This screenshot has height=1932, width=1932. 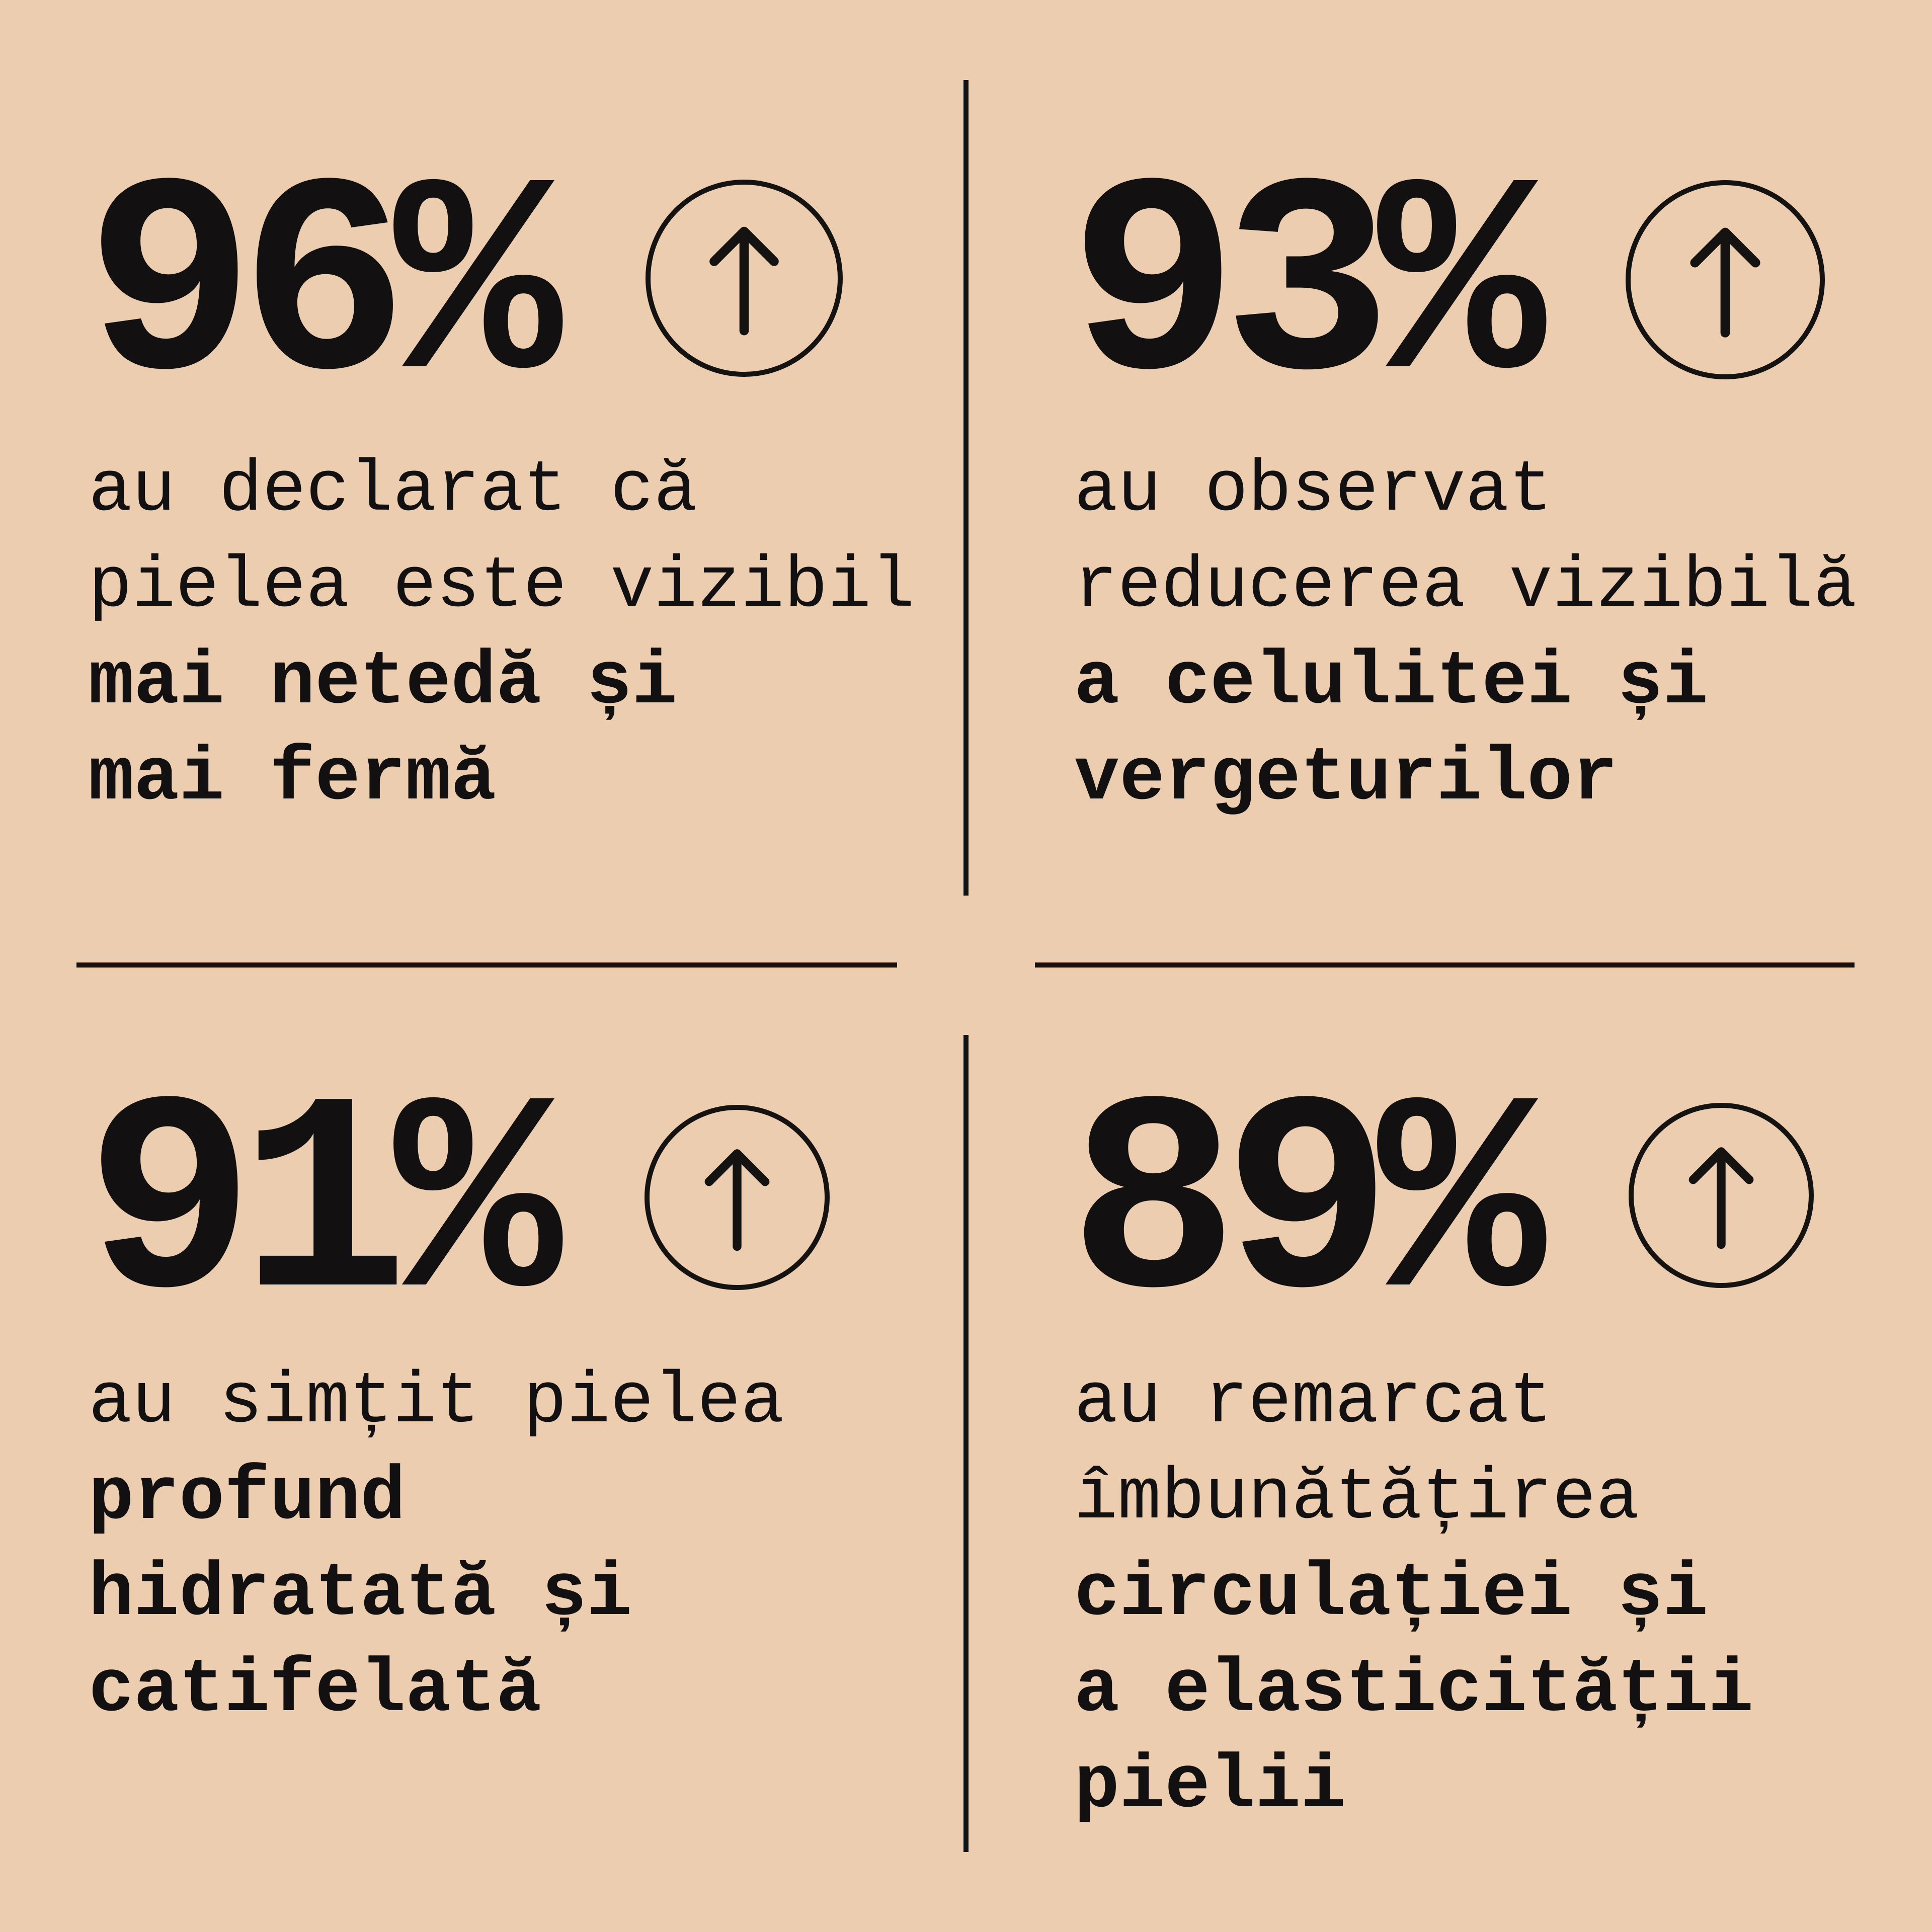 I want to click on description-bold-line: catifelată, so click(x=316, y=1691).